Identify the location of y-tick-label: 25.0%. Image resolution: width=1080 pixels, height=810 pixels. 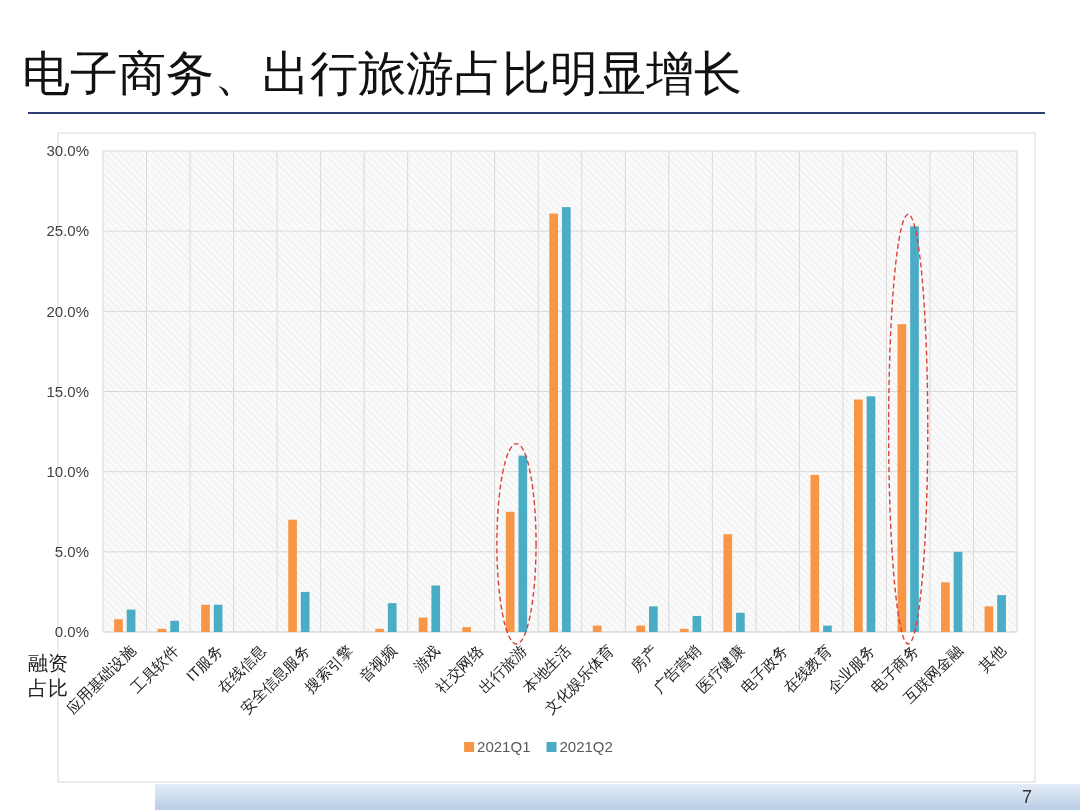
(67, 231).